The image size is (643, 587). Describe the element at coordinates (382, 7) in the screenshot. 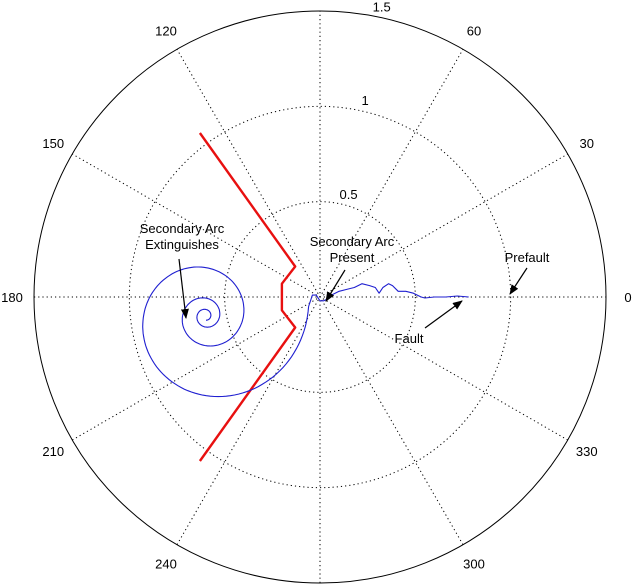

I see `radial-tick-label: 1.5` at that location.